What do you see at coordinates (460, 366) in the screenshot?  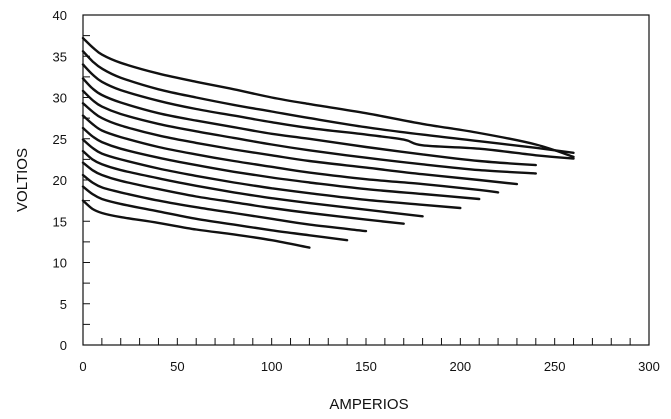 I see `x-tick-label: 200` at bounding box center [460, 366].